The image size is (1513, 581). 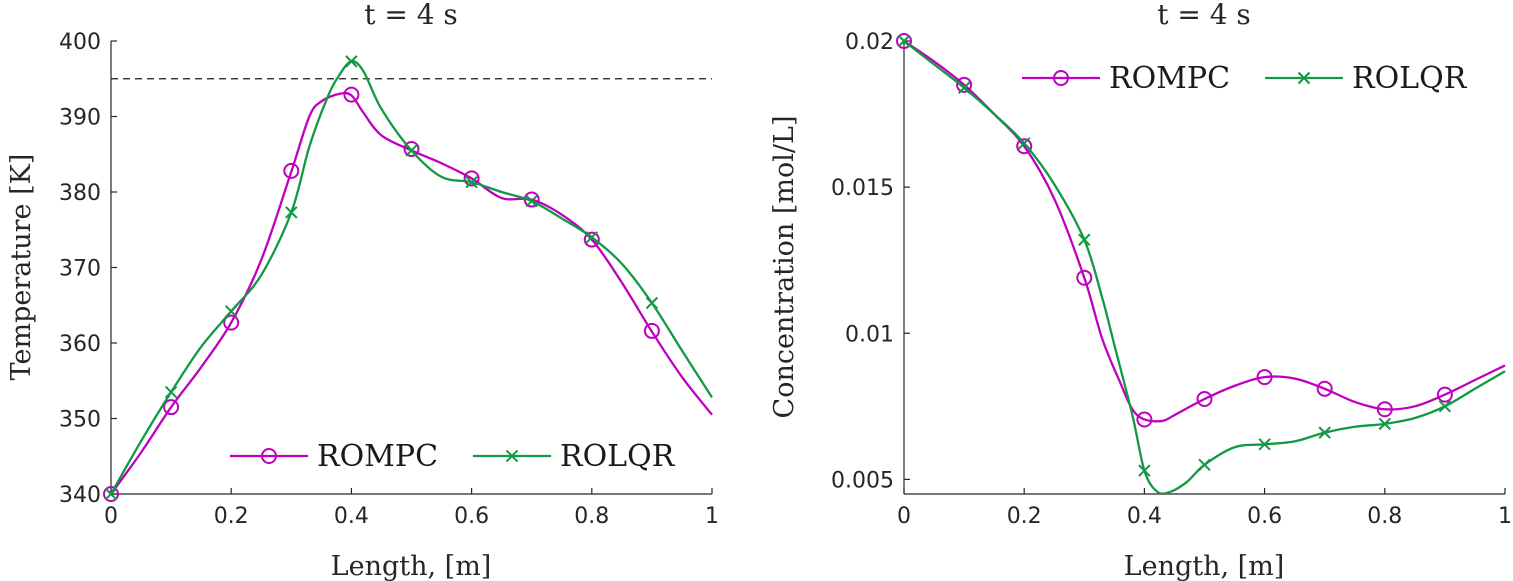 I want to click on y-tick-label: 0.015, so click(x=862, y=188).